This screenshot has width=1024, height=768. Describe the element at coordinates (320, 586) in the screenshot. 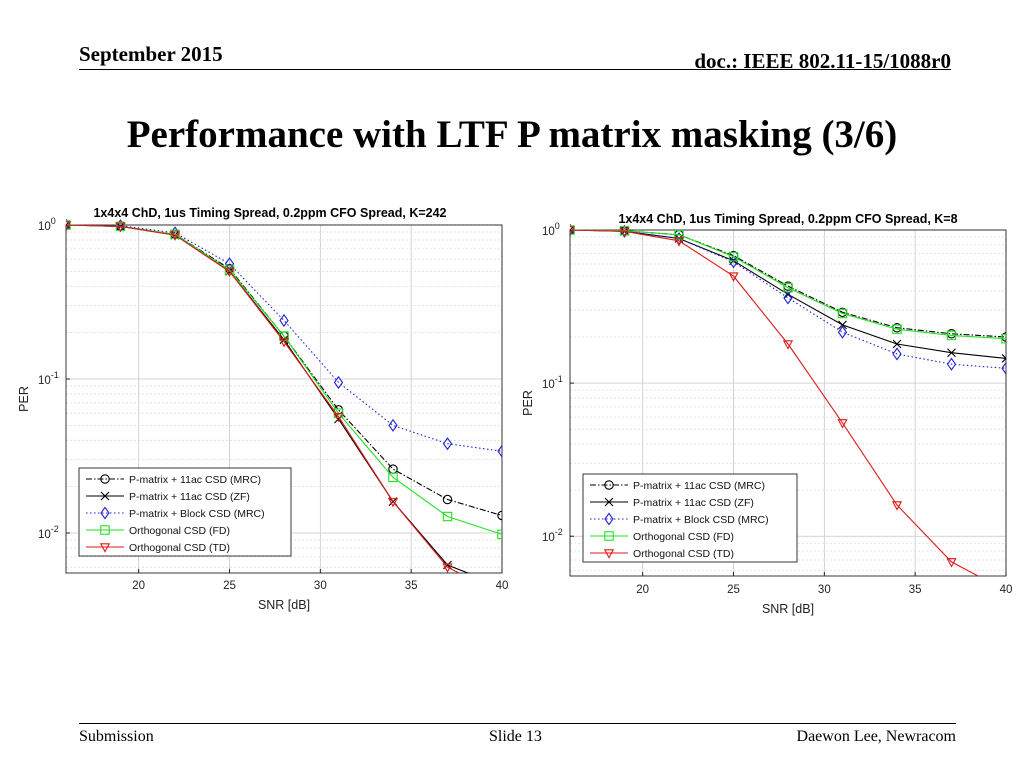

I see `c0-x-tick-label: 30` at that location.